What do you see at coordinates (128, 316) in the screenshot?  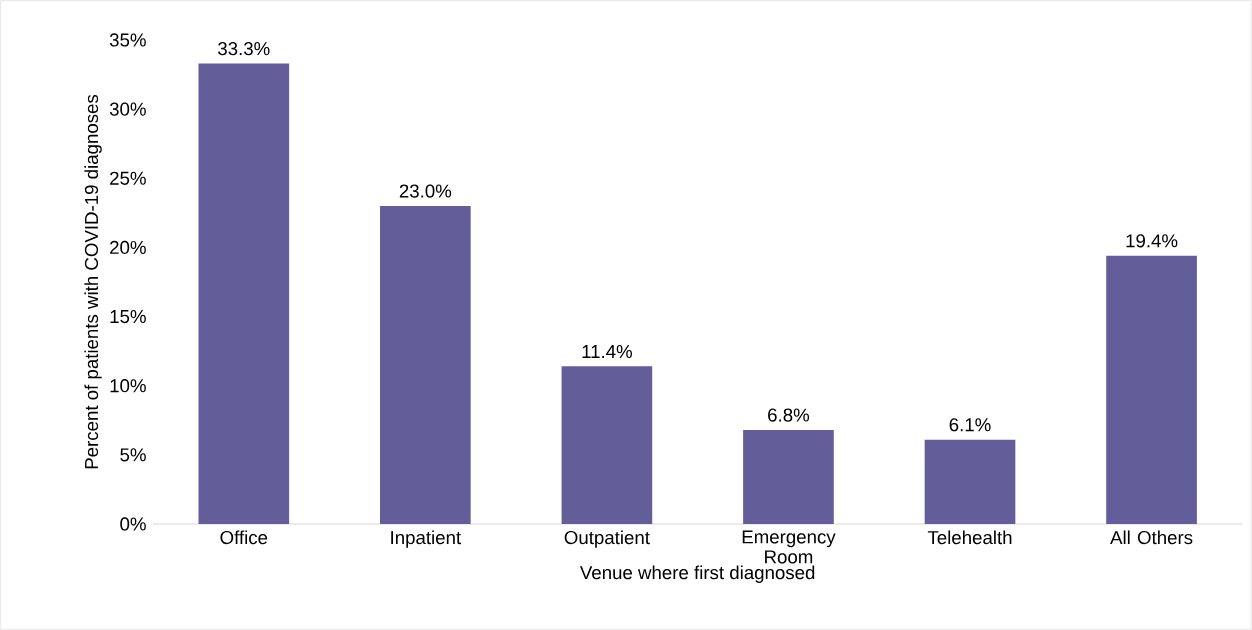 I see `y-tick-label: 15%` at bounding box center [128, 316].